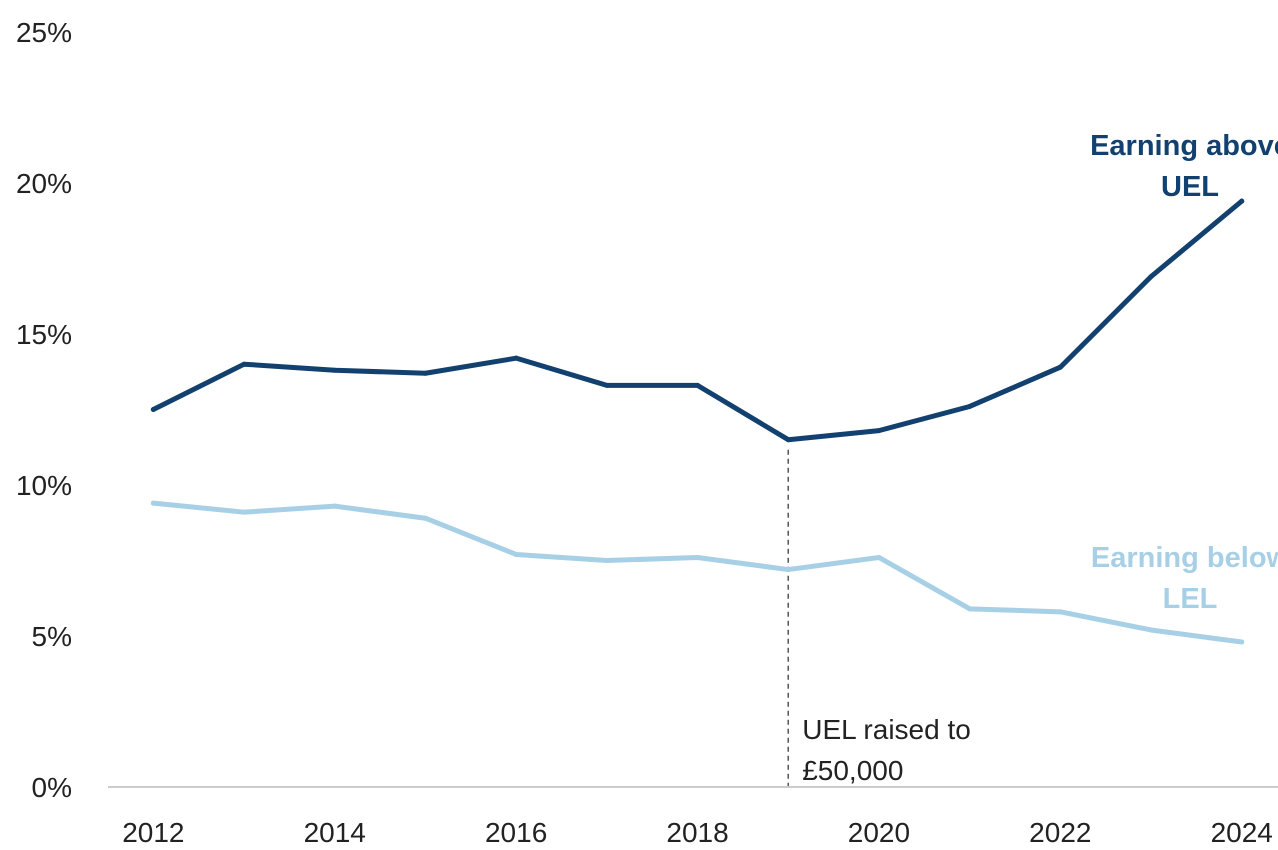  What do you see at coordinates (44, 183) in the screenshot?
I see `y-tick-label: 20%` at bounding box center [44, 183].